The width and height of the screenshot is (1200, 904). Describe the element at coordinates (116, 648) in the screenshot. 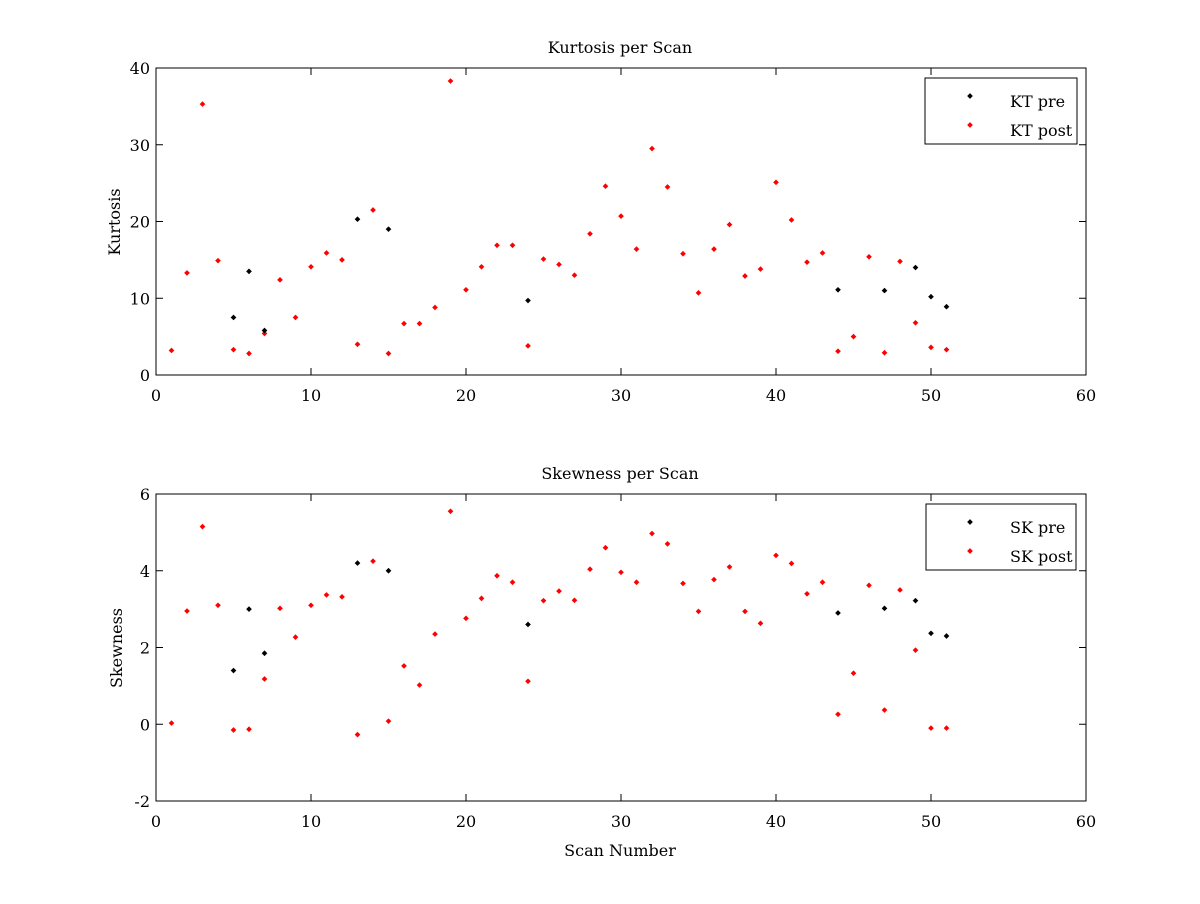

I see `y-axis-label: Skewness` at that location.